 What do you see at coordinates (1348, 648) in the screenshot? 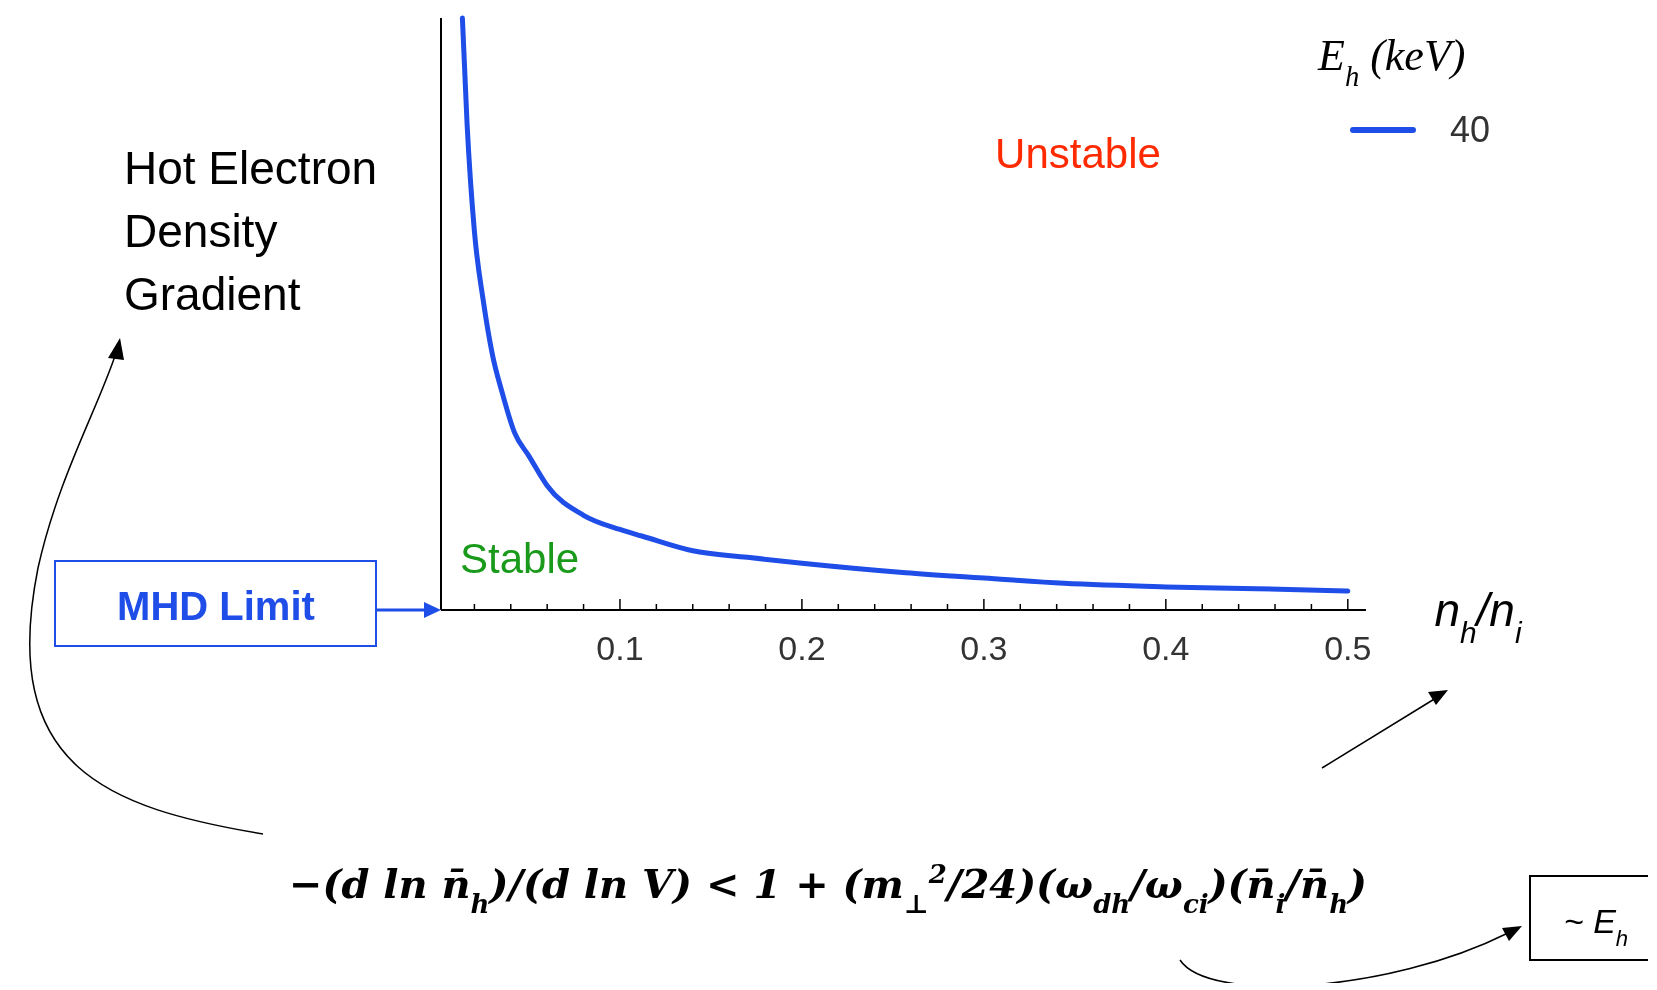
I see `x-tick-label: 0.5` at bounding box center [1348, 648].